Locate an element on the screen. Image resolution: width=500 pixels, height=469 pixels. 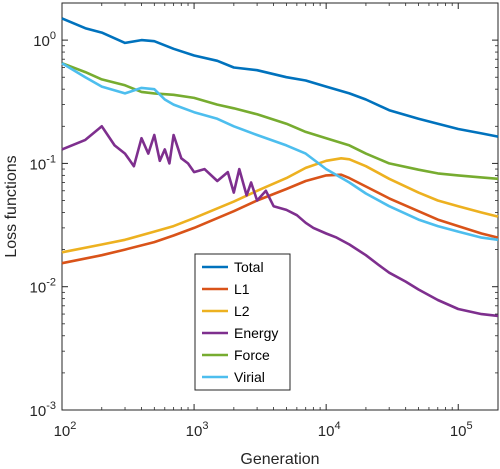
legend-label: Virial is located at coordinates (249, 377).